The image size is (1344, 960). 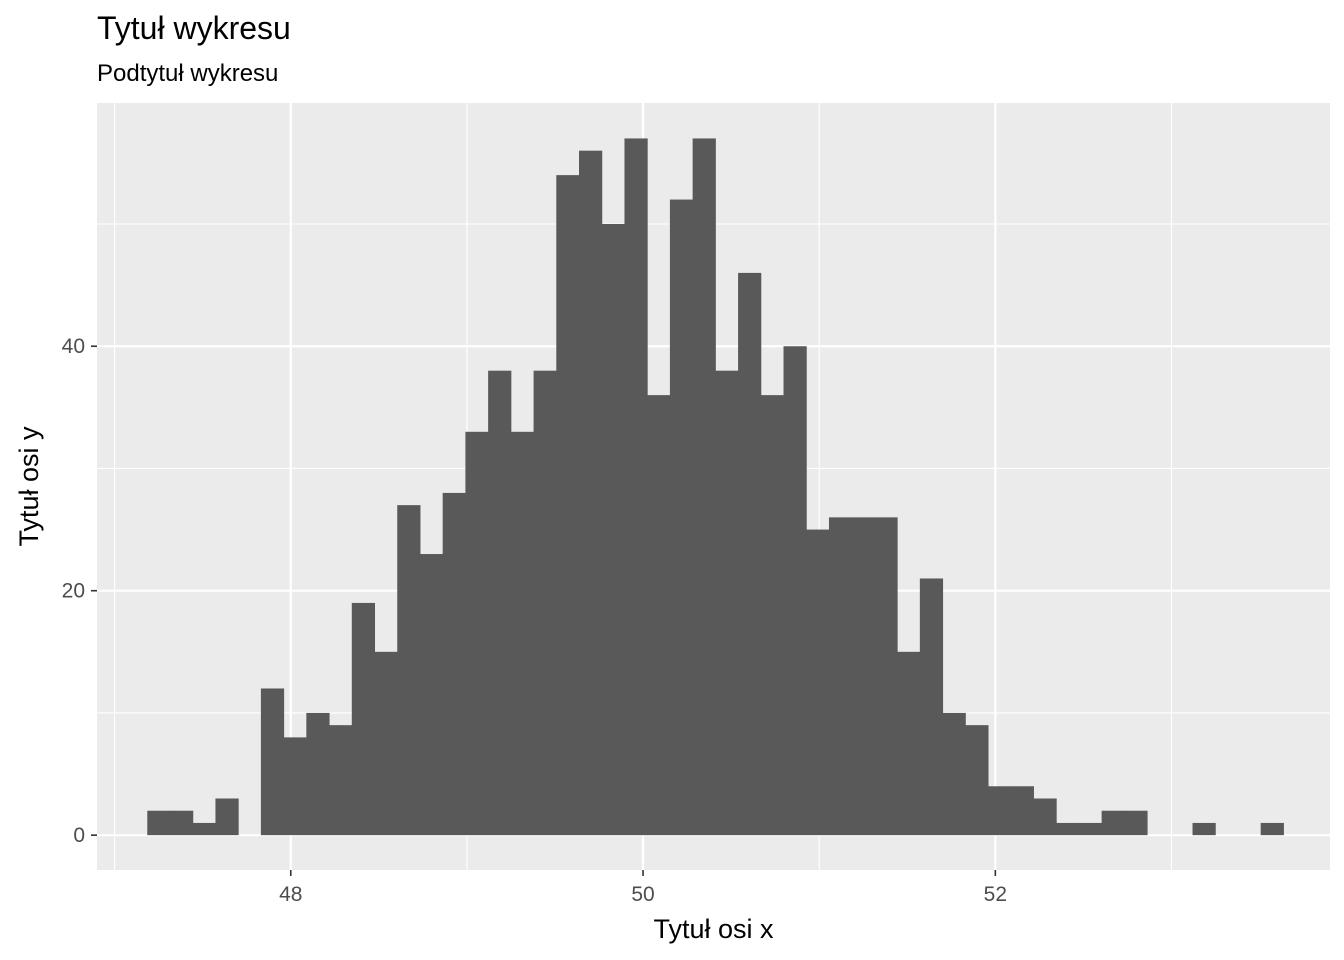 I want to click on x-tick-label: 50, so click(x=642, y=894).